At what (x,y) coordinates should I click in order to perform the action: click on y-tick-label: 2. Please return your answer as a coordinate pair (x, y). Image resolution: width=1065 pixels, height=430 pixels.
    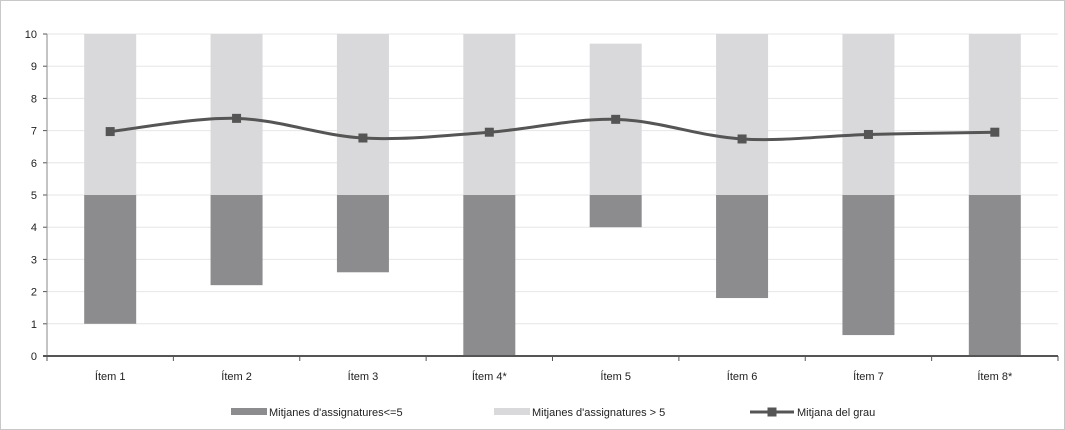
    Looking at the image, I should click on (34, 293).